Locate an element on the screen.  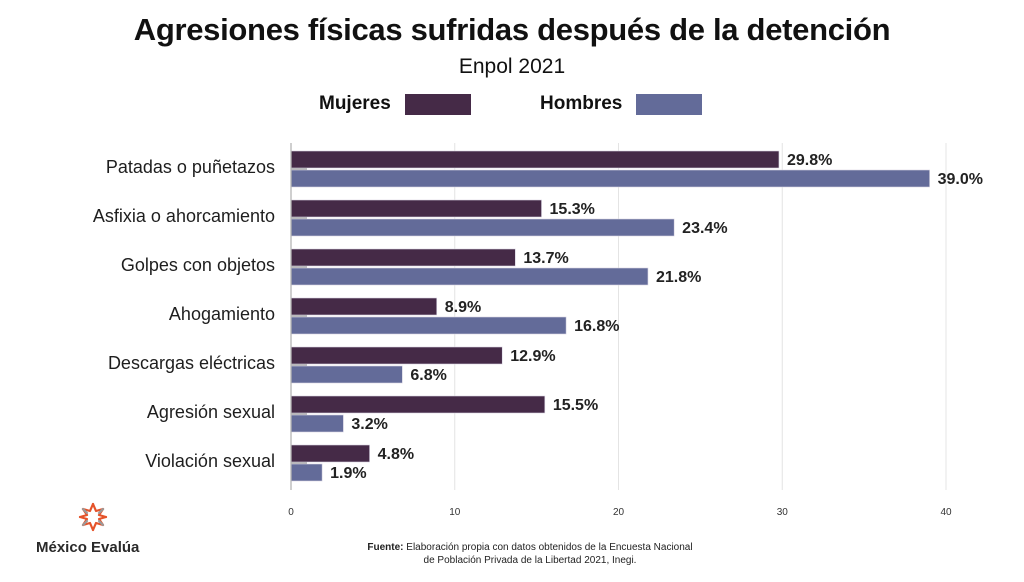
data-label-hombres: 1.9% is located at coordinates (348, 473).